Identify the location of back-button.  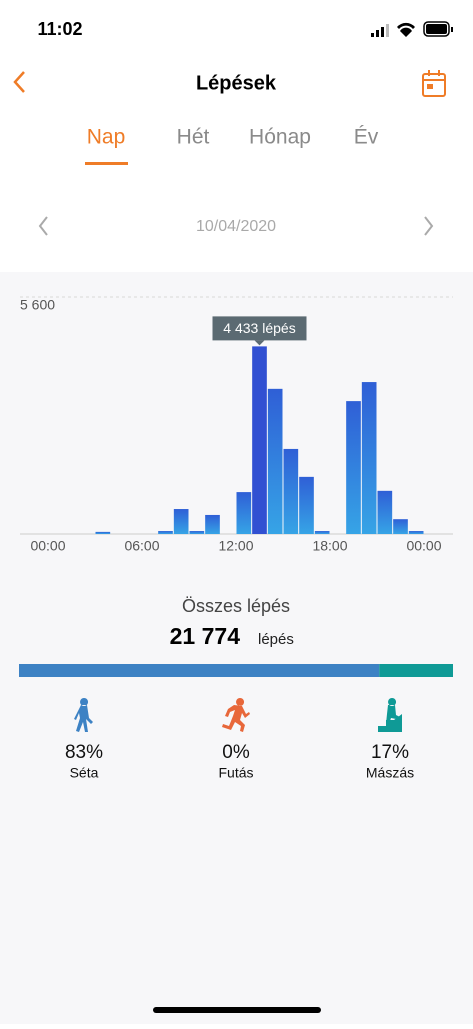
(19, 82).